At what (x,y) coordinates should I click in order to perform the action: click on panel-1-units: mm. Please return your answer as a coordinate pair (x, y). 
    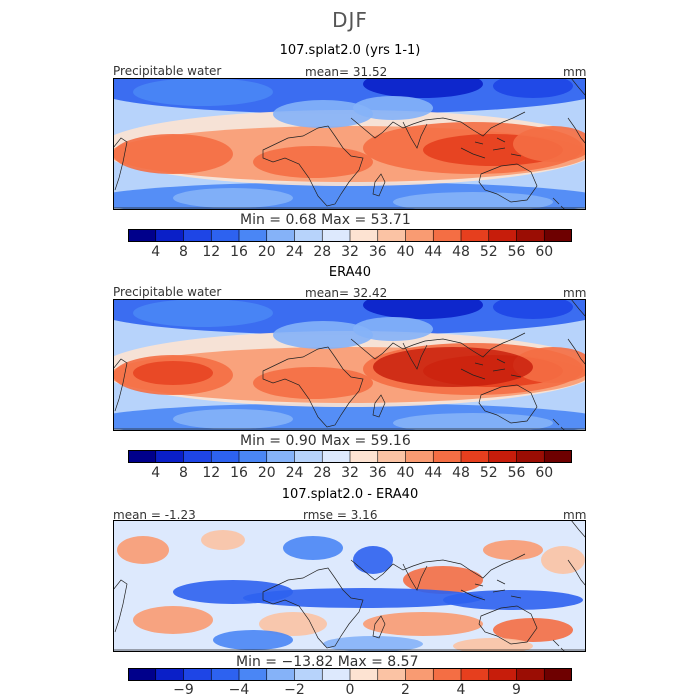
    Looking at the image, I should click on (575, 72).